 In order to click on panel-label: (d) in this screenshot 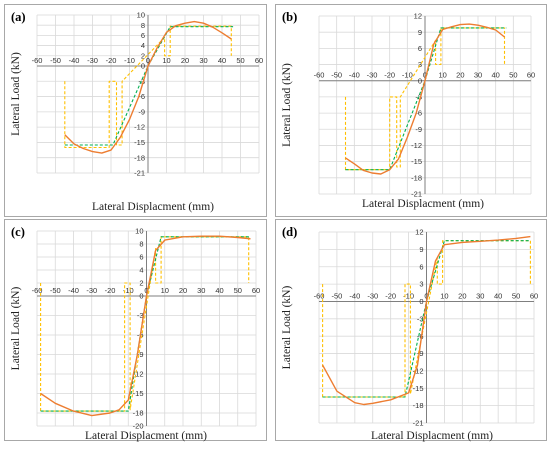, I will do `click(289, 232)`.